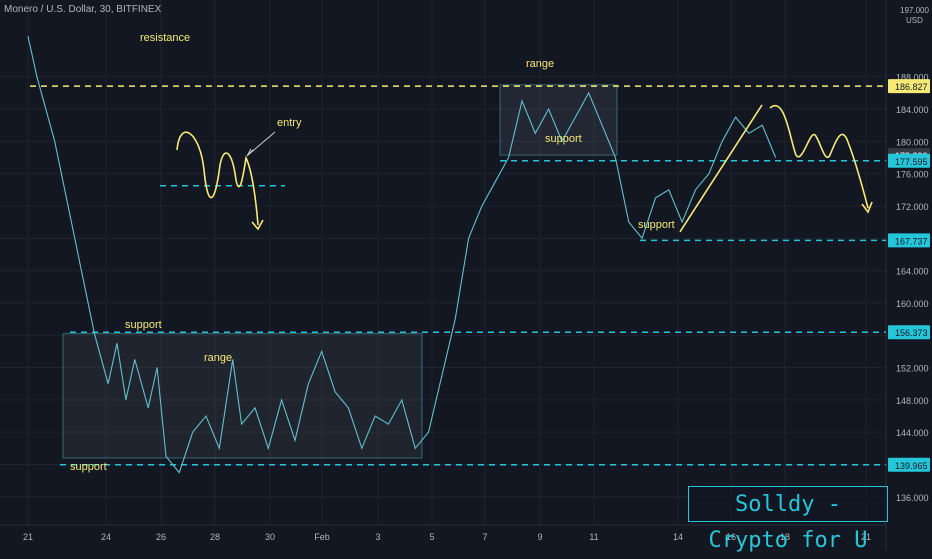 Image resolution: width=932 pixels, height=559 pixels. Describe the element at coordinates (914, 20) in the screenshot. I see `currency-label: USD` at that location.